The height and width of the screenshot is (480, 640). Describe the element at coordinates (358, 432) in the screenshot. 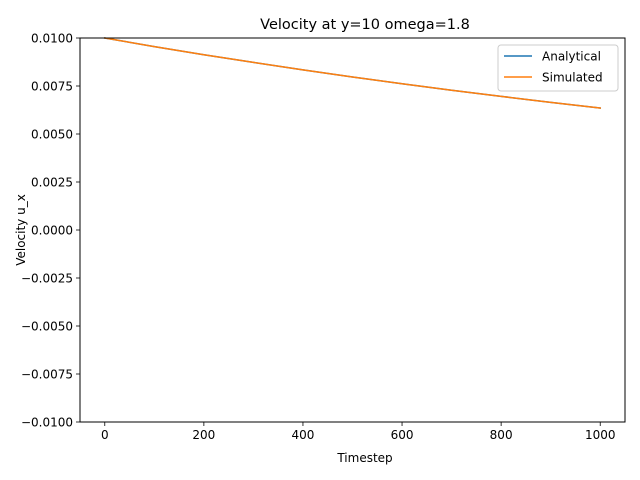

I see `x-axis-ticks: 0 200 400 600 800 1000` at that location.